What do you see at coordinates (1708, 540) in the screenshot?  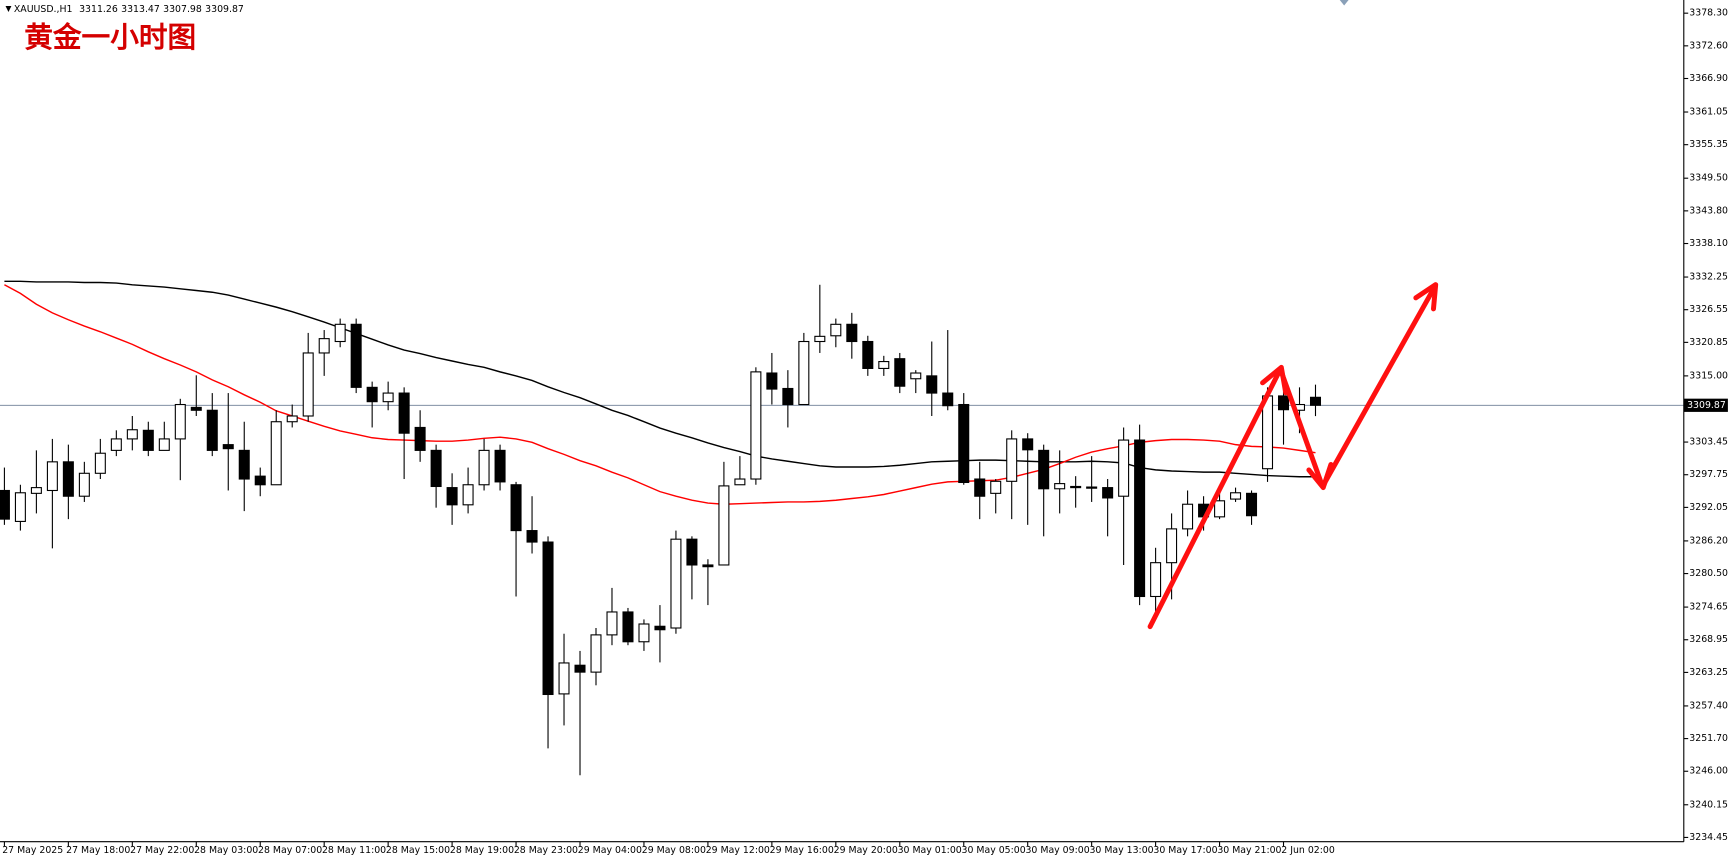 I see `y-tick-label: 3286.20` at bounding box center [1708, 540].